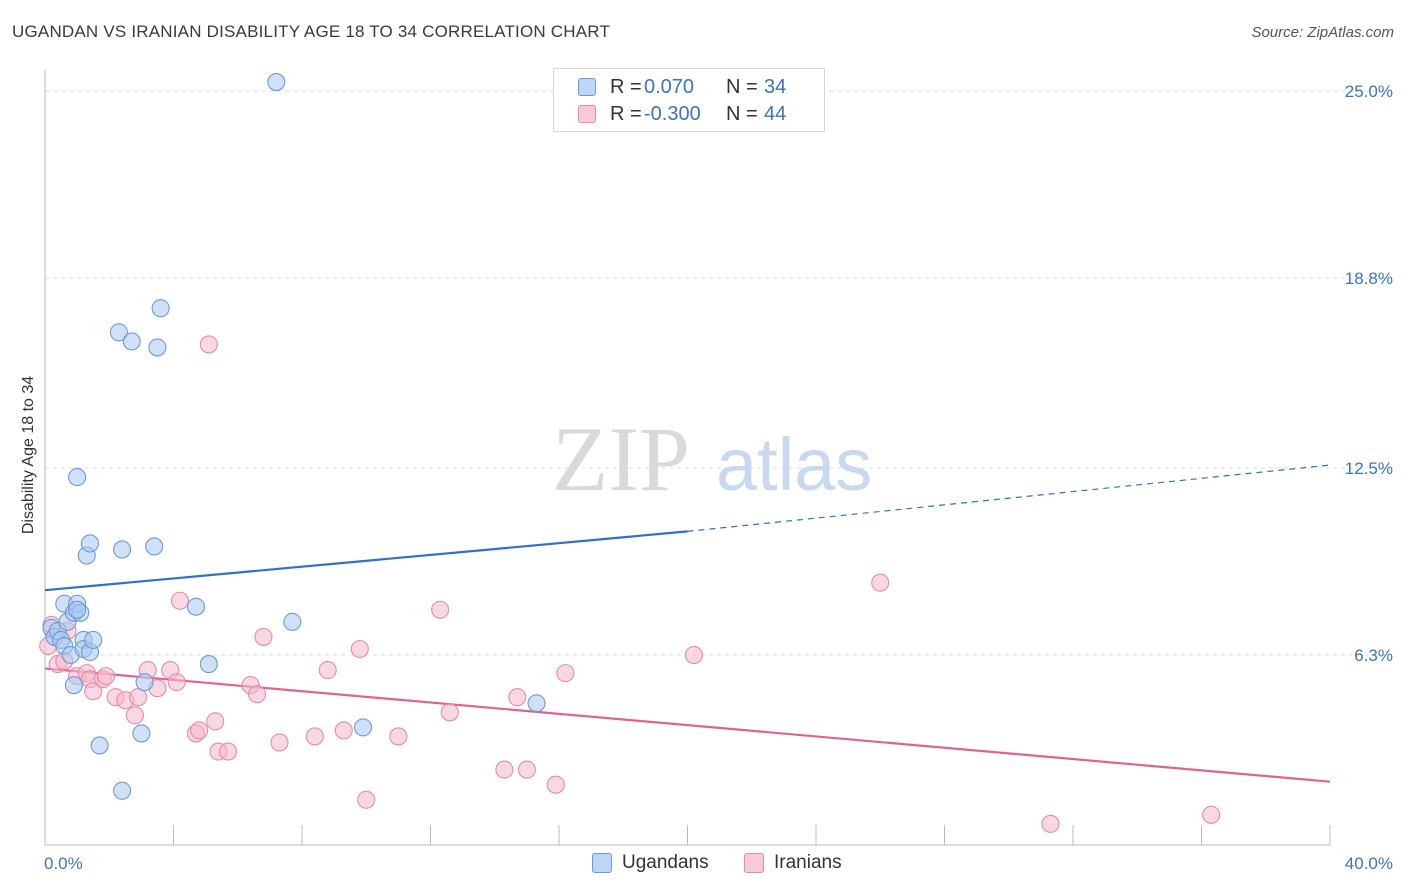 The height and width of the screenshot is (892, 1406). I want to click on y-tick-label: 12.5%, so click(1369, 468).